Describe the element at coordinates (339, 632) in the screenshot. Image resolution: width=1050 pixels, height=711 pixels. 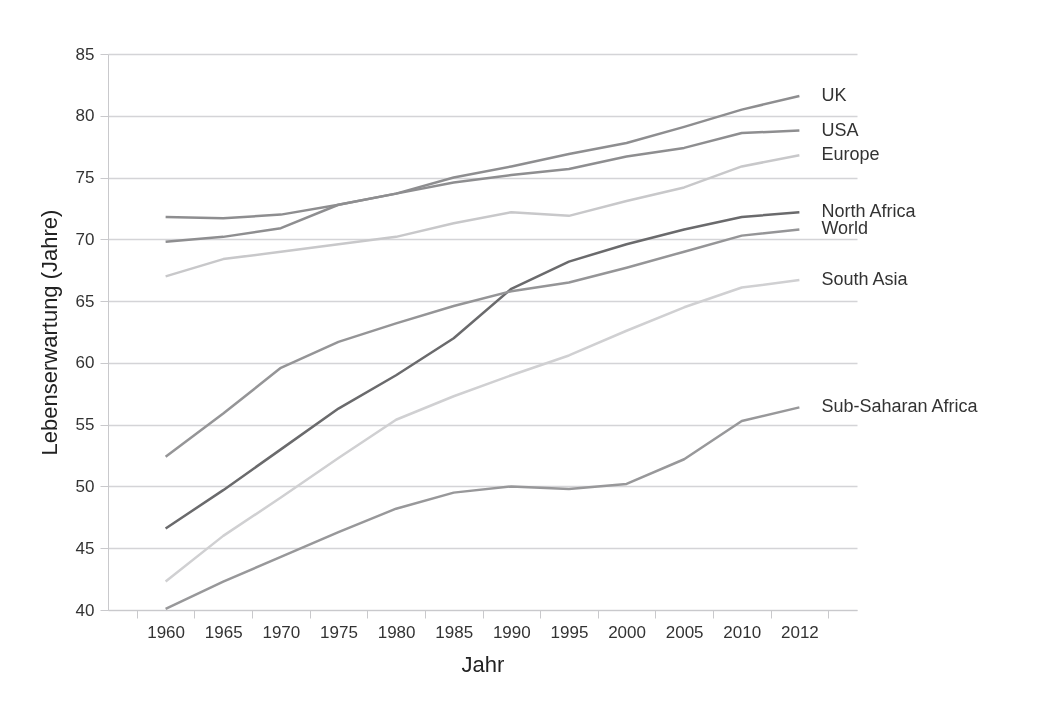
I see `x-tick-label: 1975` at that location.